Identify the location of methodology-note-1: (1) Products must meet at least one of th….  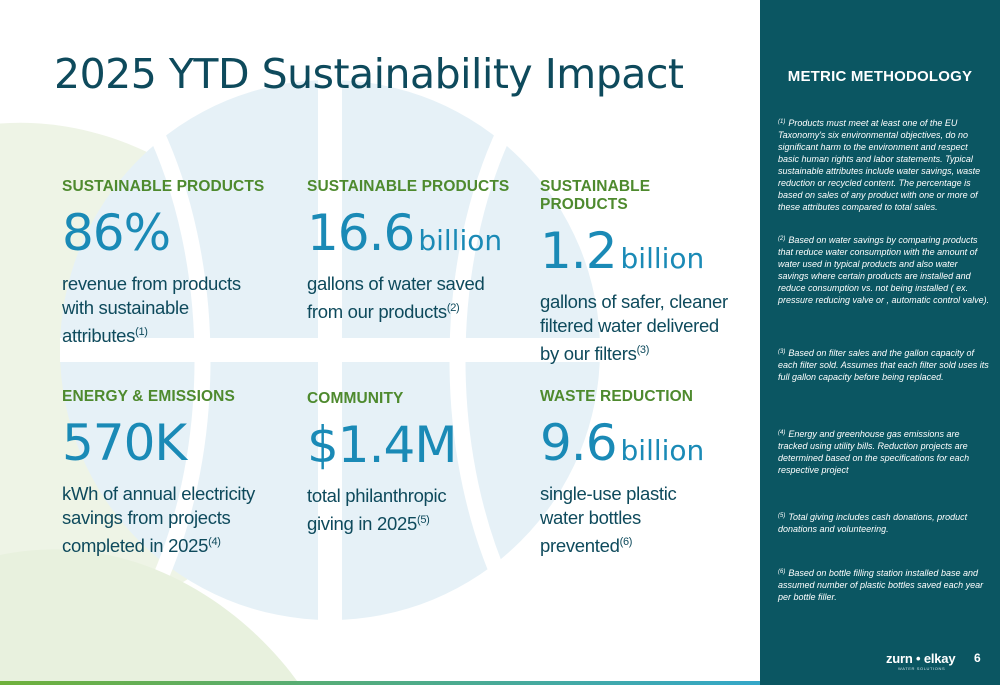
(884, 164).